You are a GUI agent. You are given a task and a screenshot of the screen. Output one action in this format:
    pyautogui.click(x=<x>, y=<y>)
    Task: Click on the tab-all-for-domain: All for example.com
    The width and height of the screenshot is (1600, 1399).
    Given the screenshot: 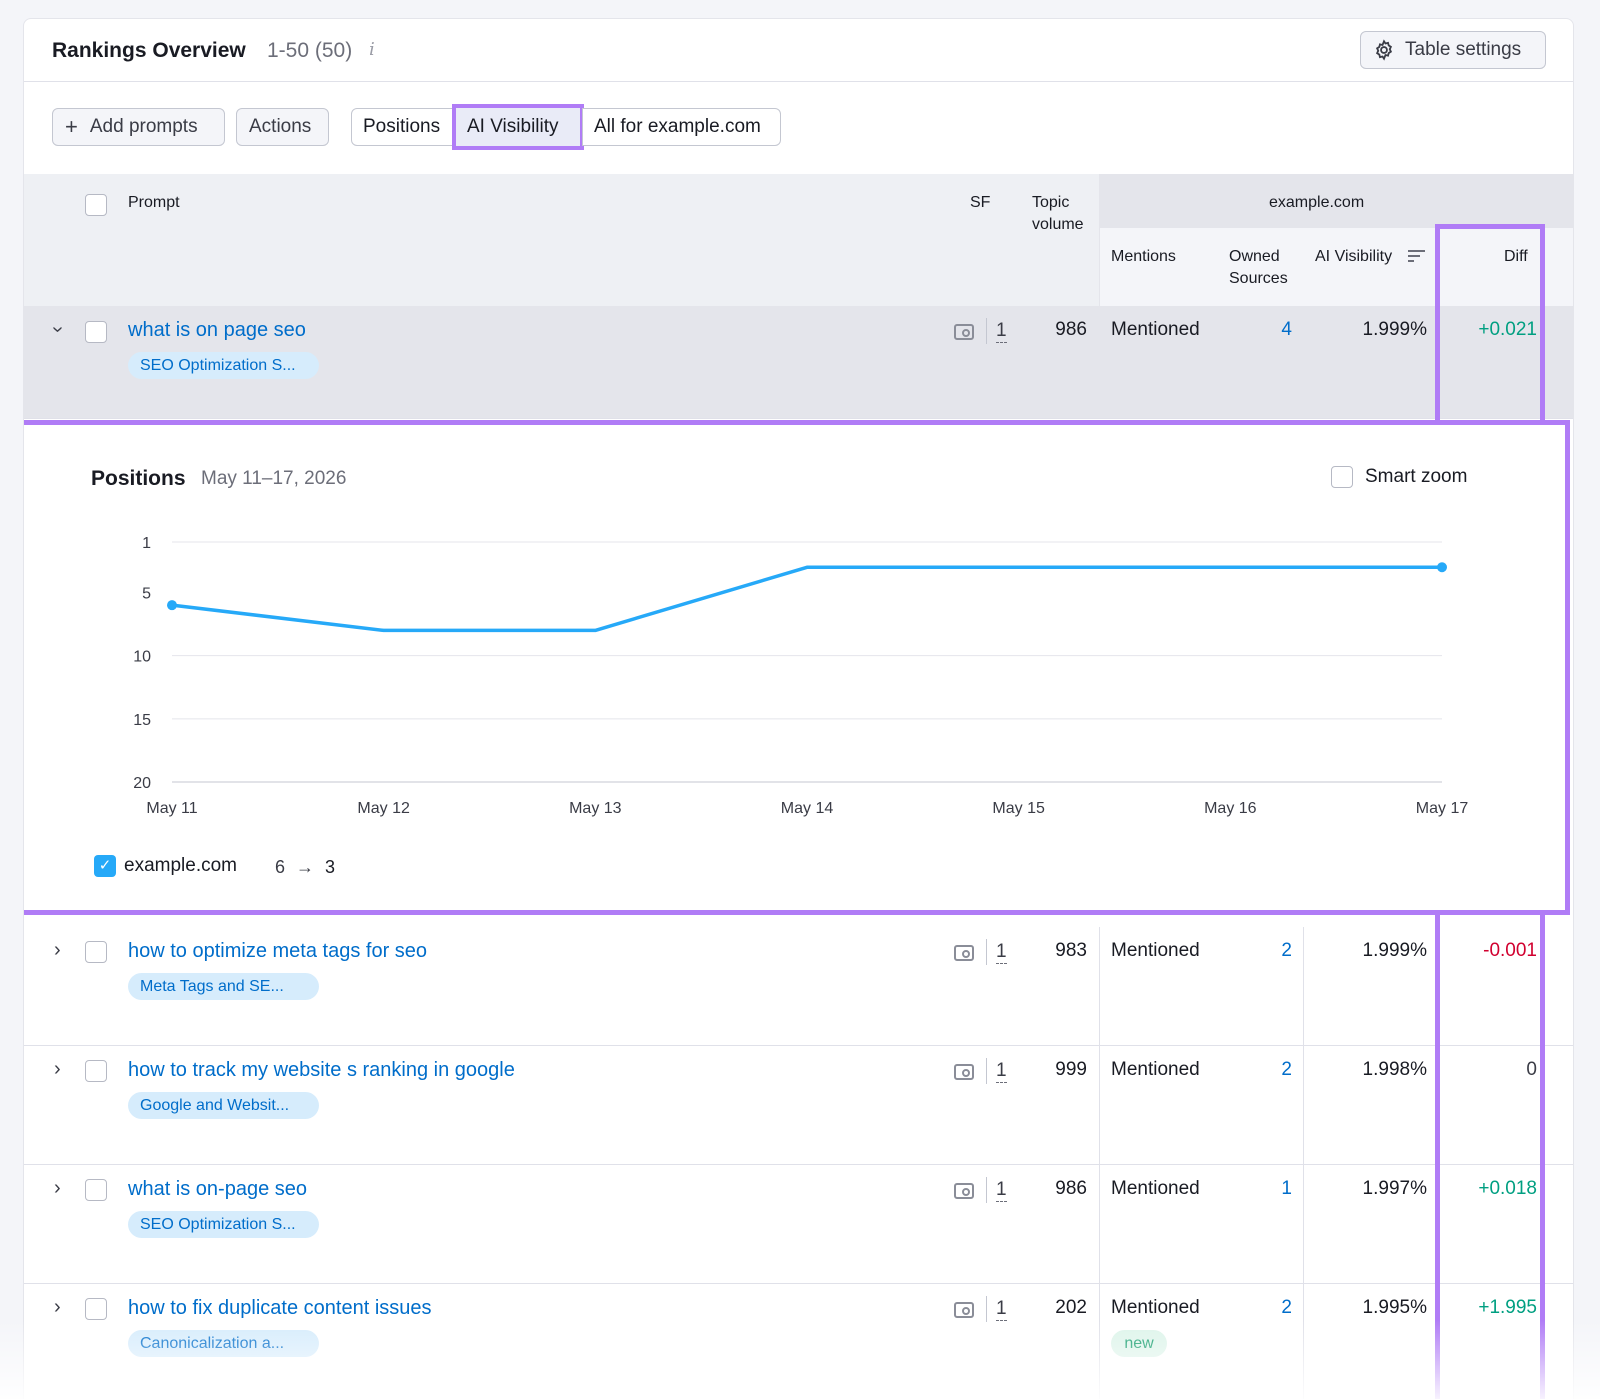 What is the action you would take?
    pyautogui.click(x=681, y=127)
    